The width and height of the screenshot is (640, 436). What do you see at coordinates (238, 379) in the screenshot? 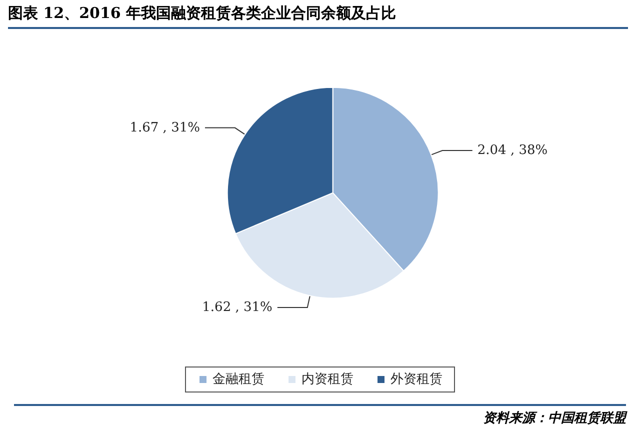
I see `legend-label: 金融租赁` at bounding box center [238, 379].